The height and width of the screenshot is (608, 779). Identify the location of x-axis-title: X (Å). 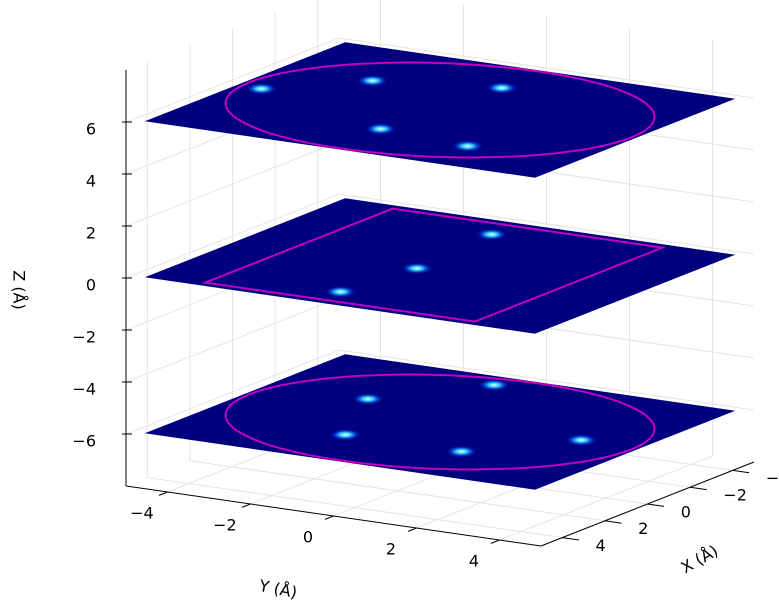
(700, 559).